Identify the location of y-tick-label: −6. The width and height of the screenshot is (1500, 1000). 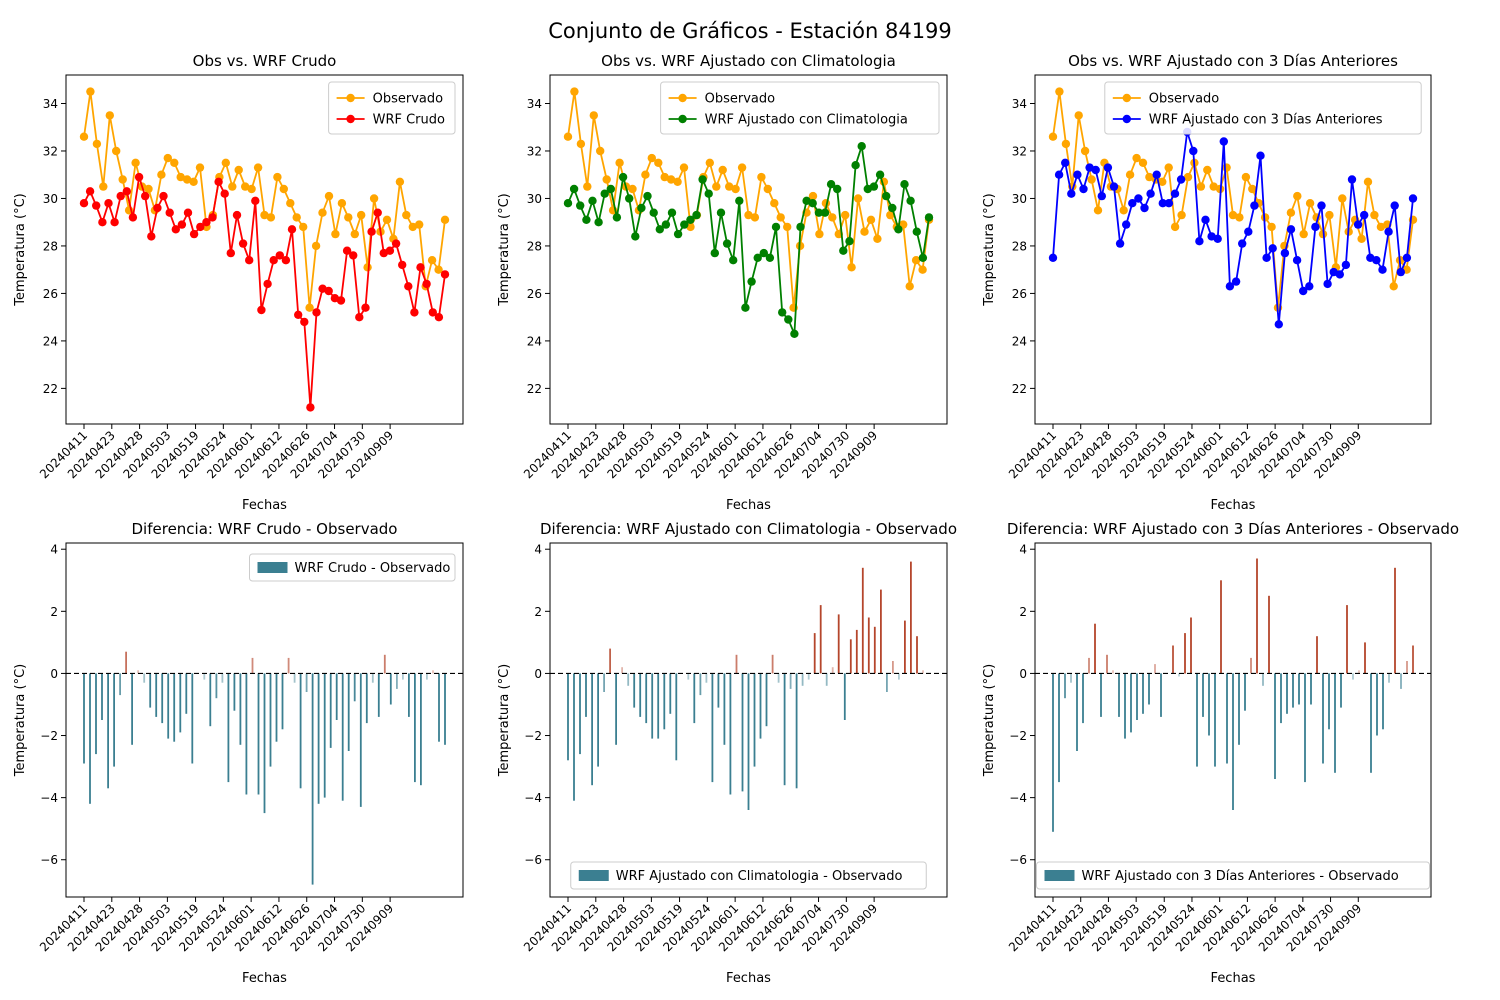
(49, 860).